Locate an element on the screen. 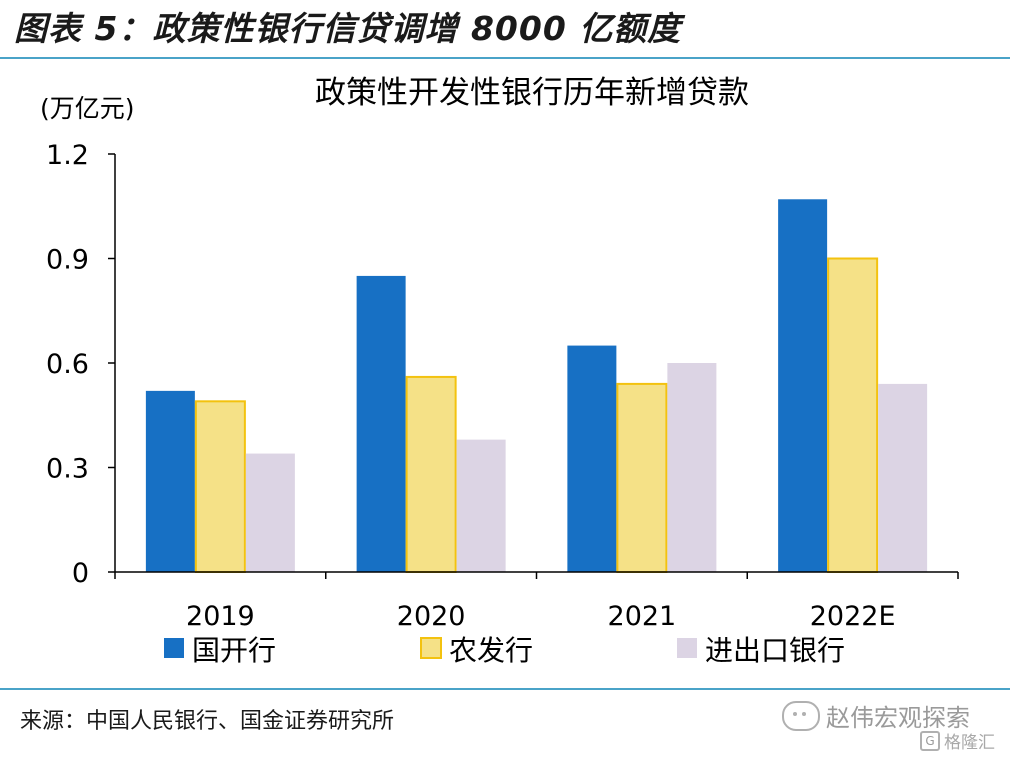 The height and width of the screenshot is (758, 1010). y-tick-label: 0.6 is located at coordinates (67, 364).